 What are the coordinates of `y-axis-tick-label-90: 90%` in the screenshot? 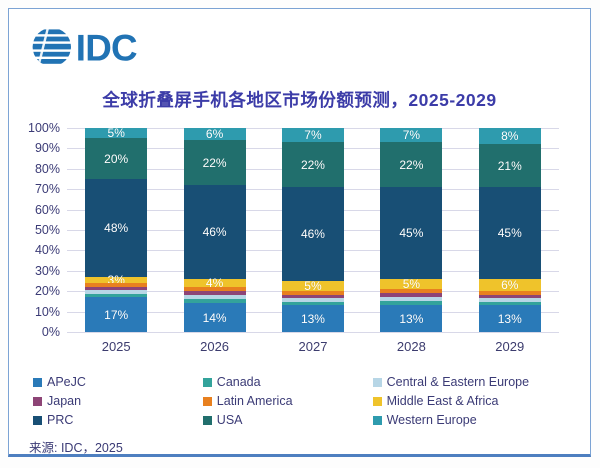 It's located at (47, 148).